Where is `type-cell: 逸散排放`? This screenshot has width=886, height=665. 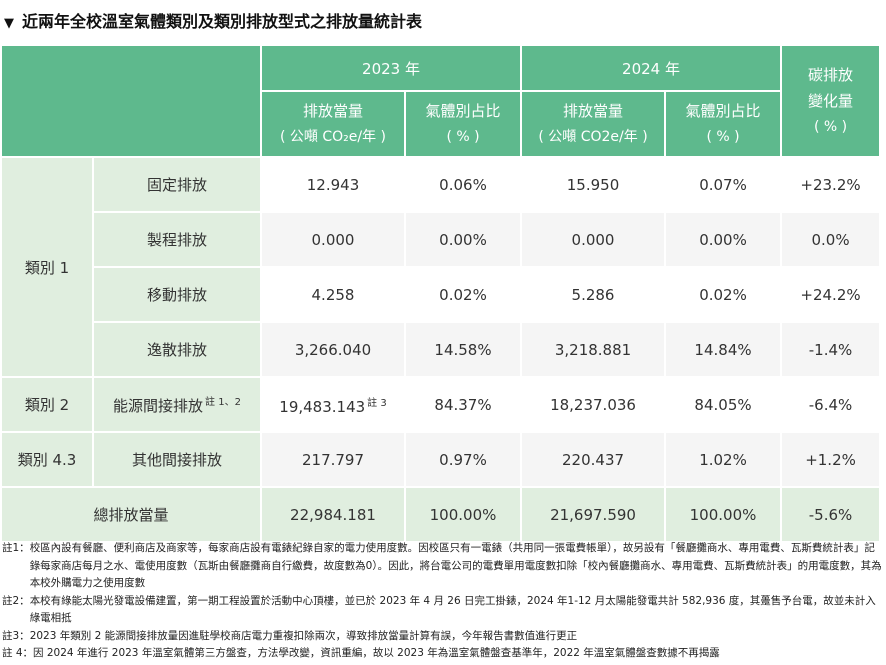
type-cell: 逸散排放 is located at coordinates (177, 349).